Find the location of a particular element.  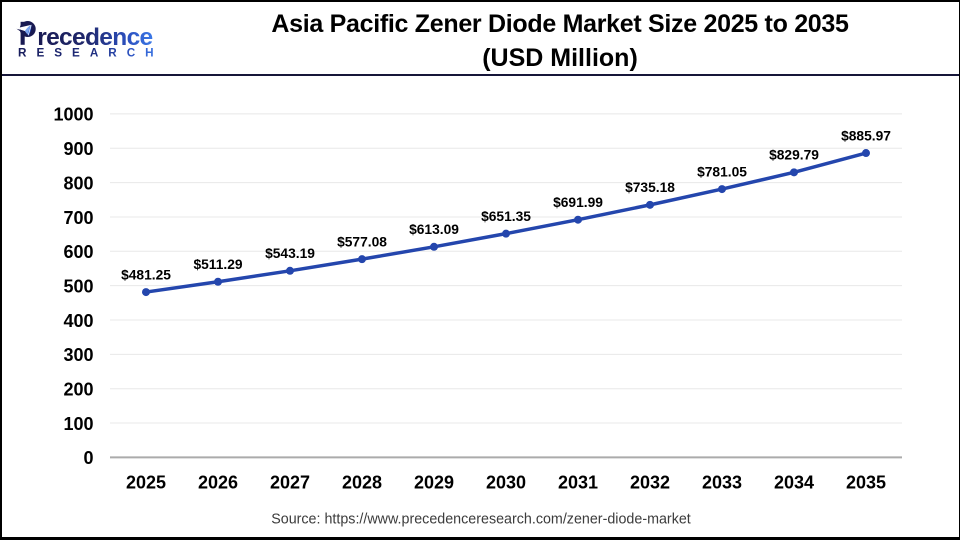

svg-text: 700 is located at coordinates (78, 218).